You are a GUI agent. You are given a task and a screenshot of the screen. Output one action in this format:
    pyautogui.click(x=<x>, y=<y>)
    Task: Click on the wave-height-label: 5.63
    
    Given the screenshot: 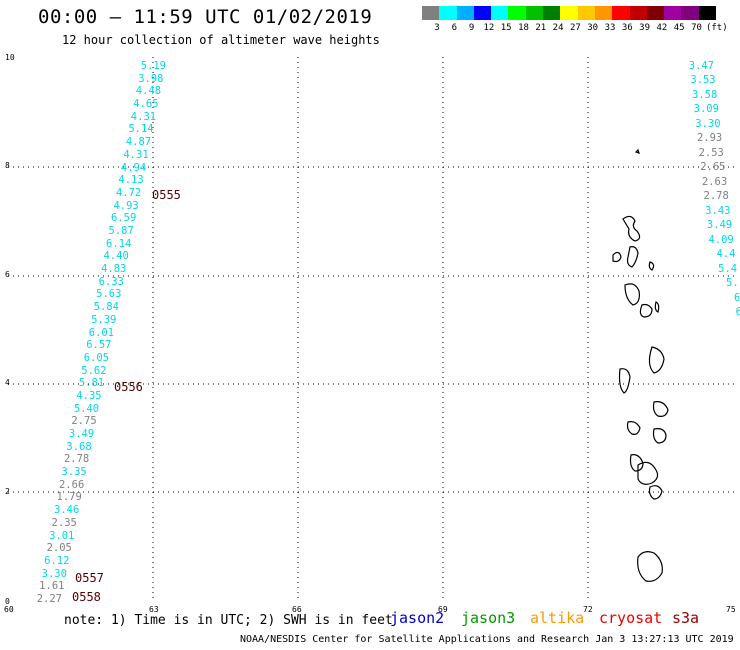 What is the action you would take?
    pyautogui.click(x=109, y=294)
    